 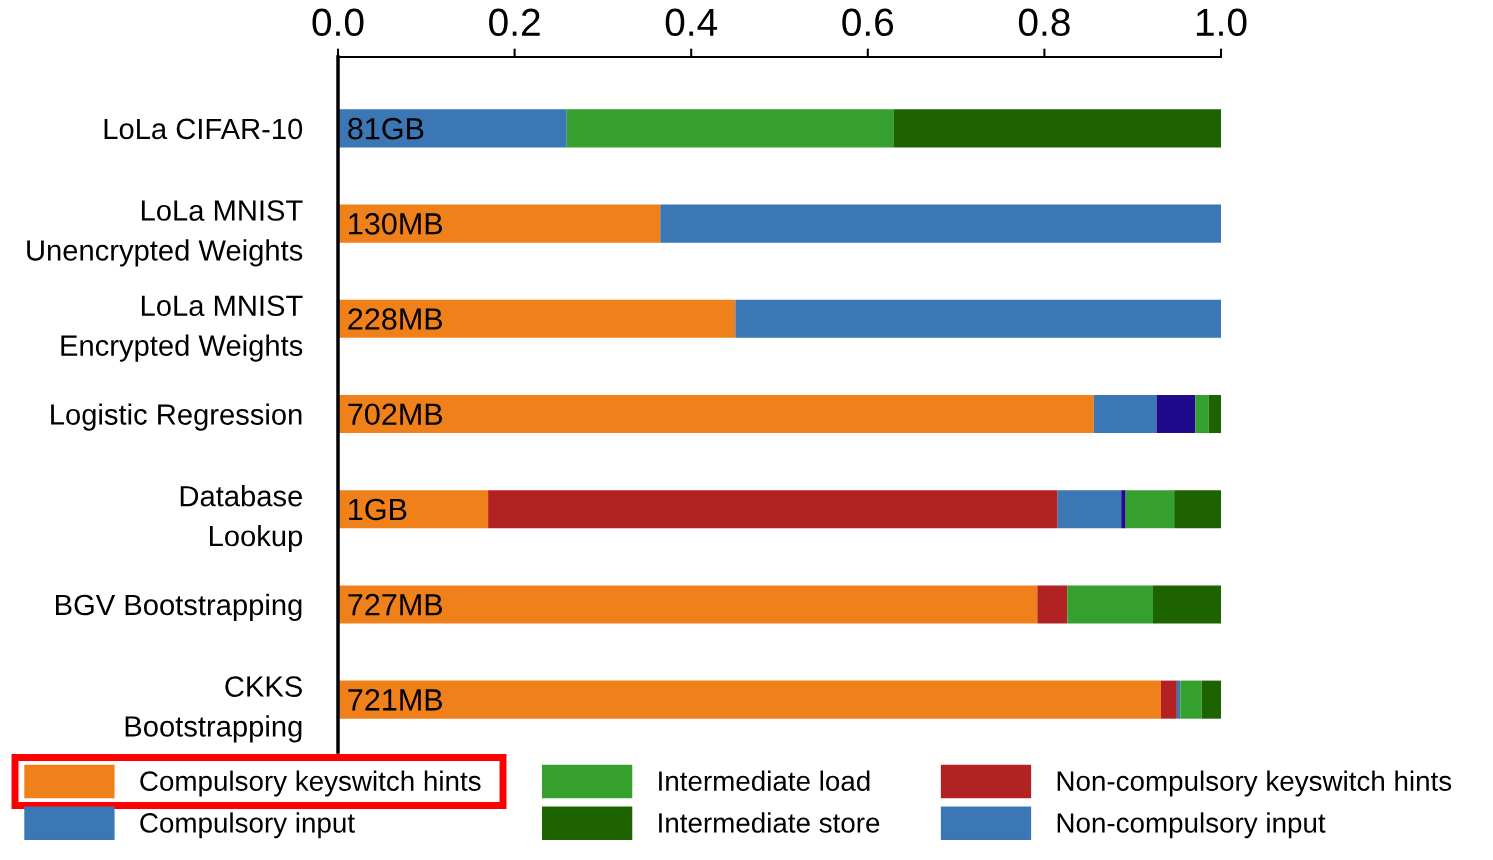 I want to click on x-tick-label: 1.0, so click(x=1221, y=22).